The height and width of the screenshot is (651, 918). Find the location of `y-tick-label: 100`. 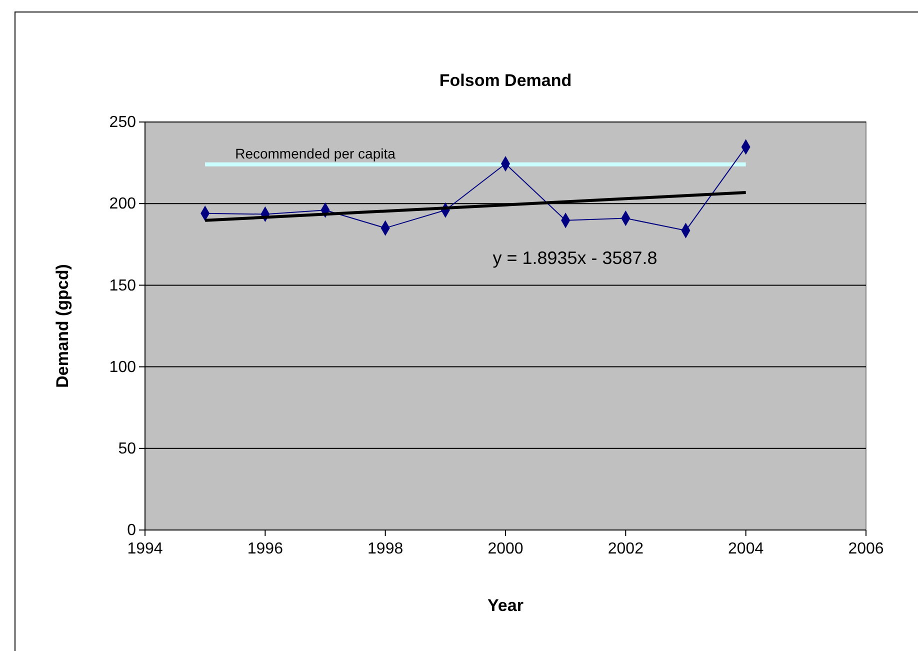

y-tick-label: 100 is located at coordinates (122, 367).